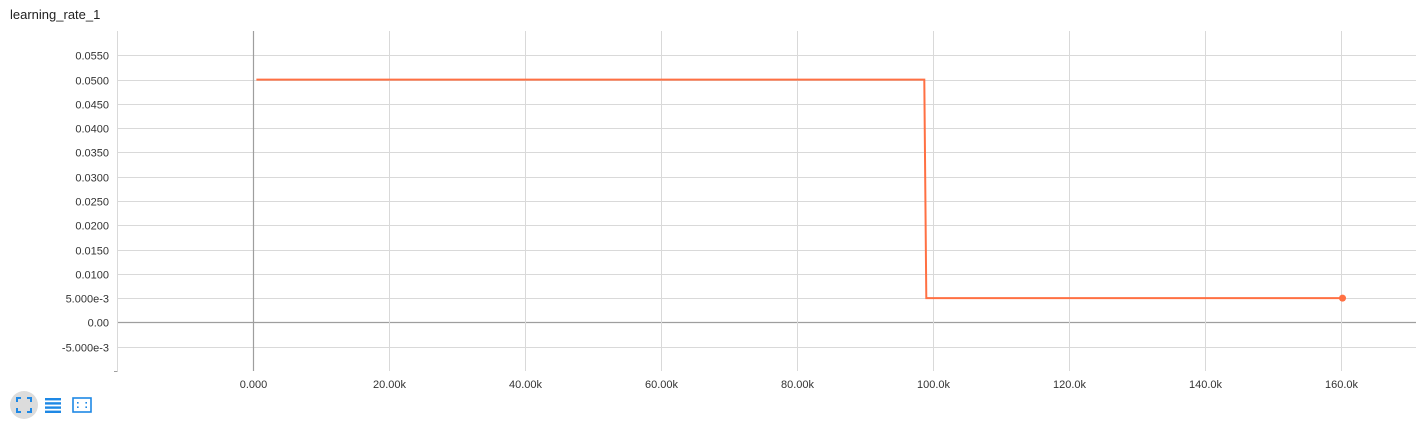  Describe the element at coordinates (92, 252) in the screenshot. I see `y-tick-label: 0.0150` at that location.